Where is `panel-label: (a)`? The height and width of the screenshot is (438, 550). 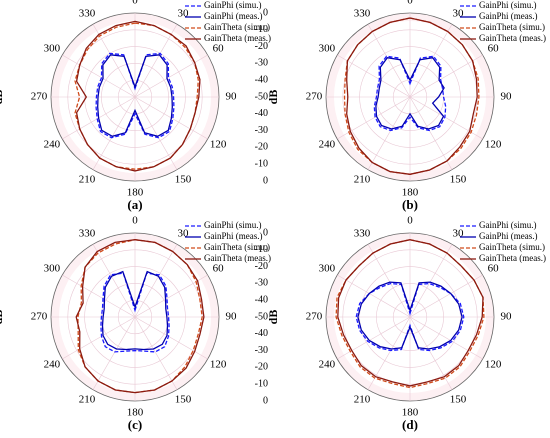 panel-label: (a) is located at coordinates (134, 204).